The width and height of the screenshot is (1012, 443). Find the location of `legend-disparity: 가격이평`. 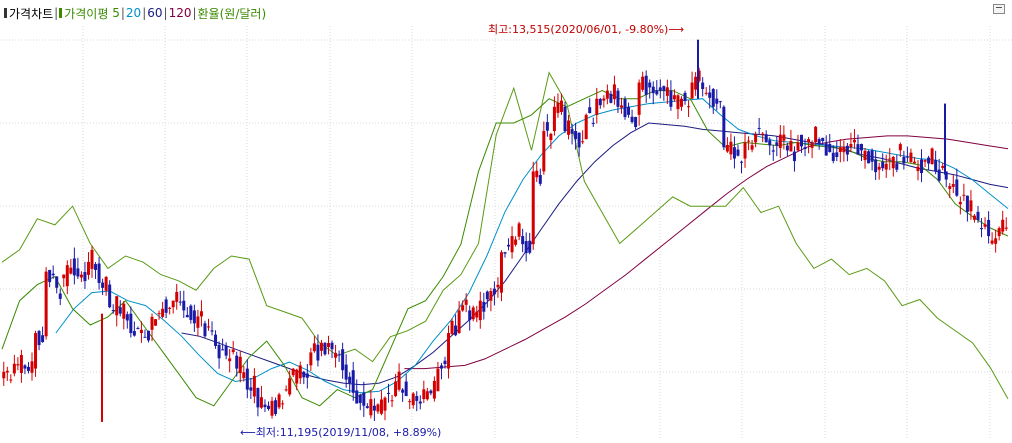

legend-disparity: 가격이평 is located at coordinates (86, 13).